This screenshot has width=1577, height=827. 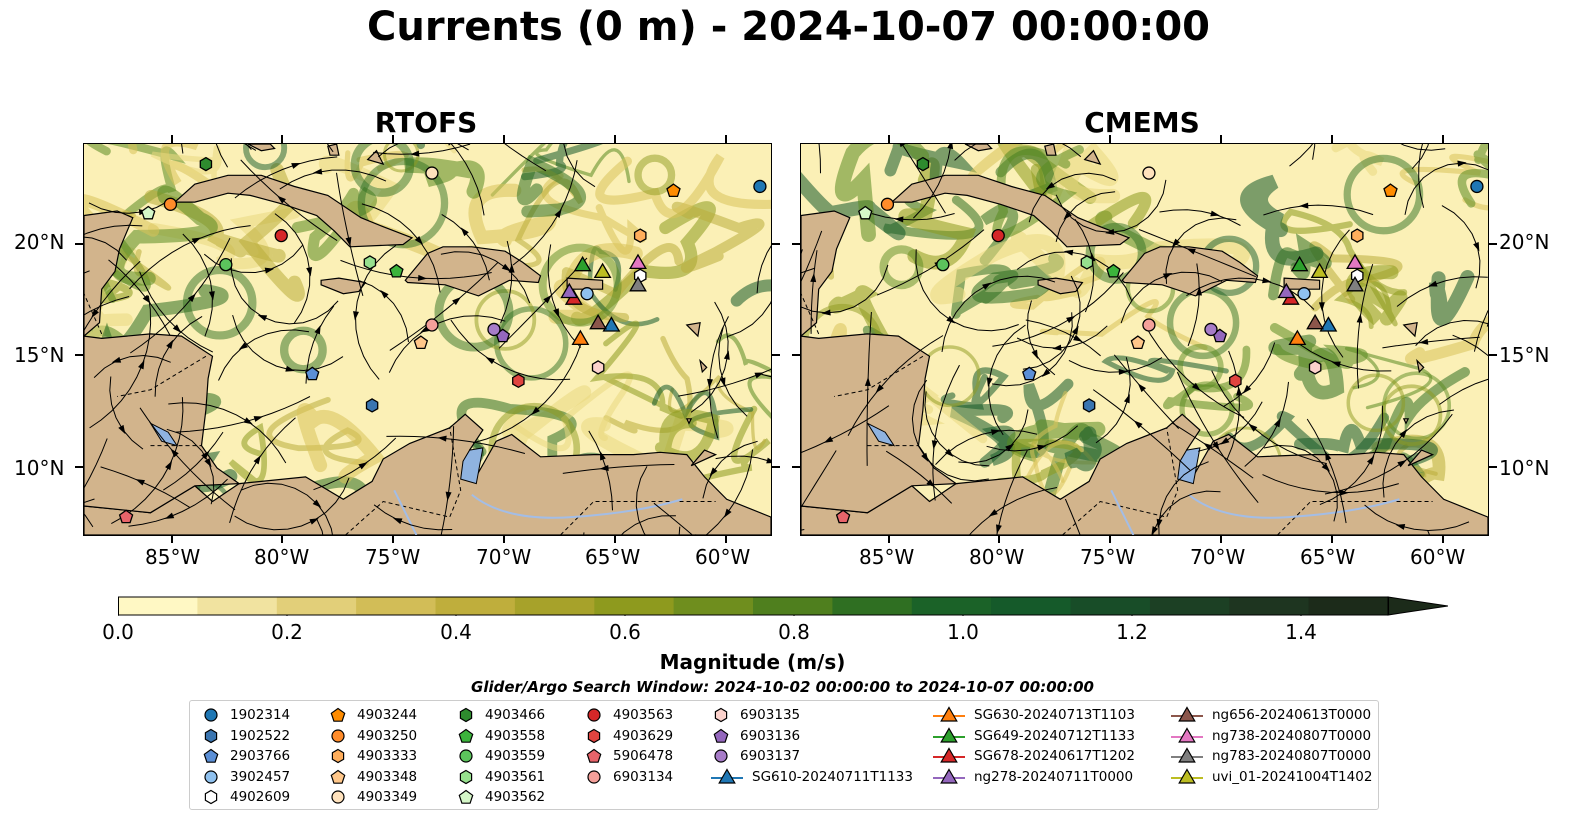 I want to click on legend-label: 4903629, so click(x=643, y=735).